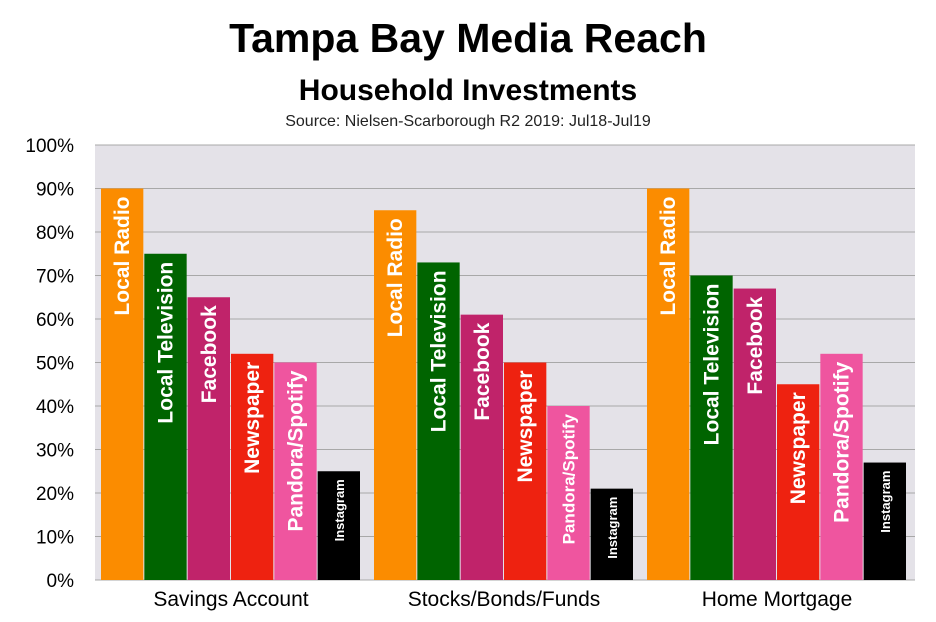 The image size is (936, 622). Describe the element at coordinates (55, 190) in the screenshot. I see `y-tick-label: 90%` at that location.